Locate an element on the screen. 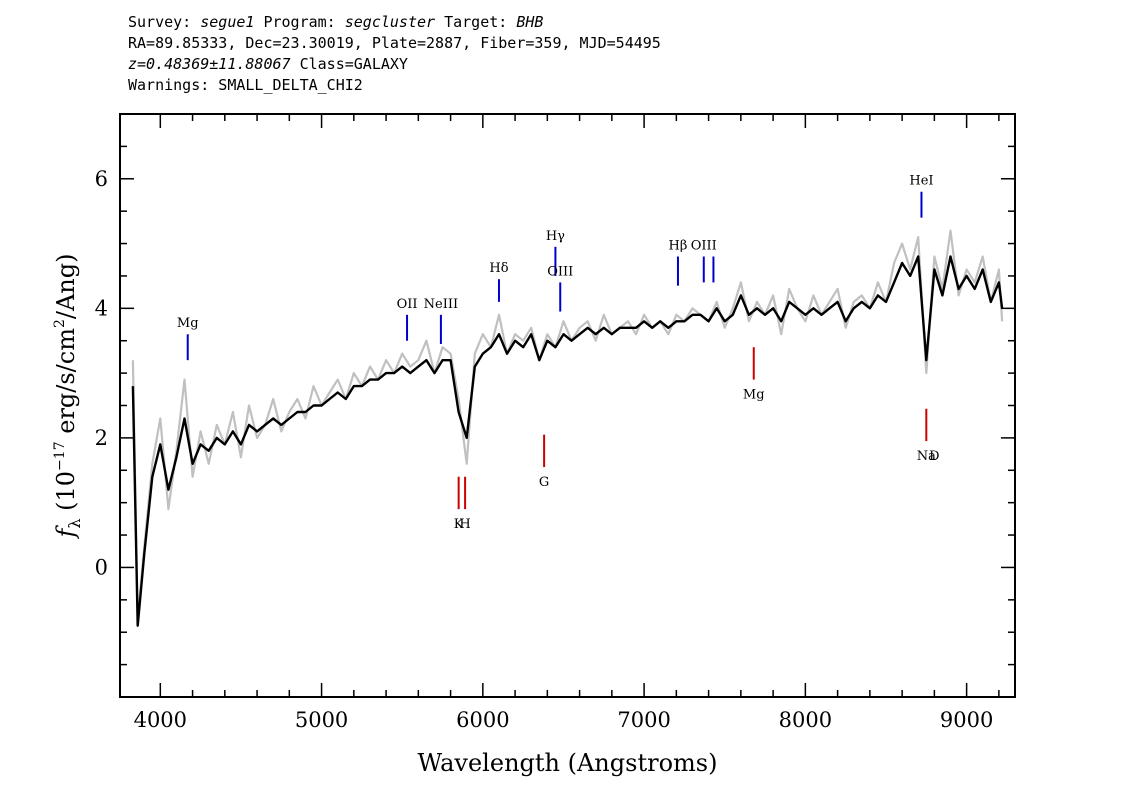 This screenshot has width=1134, height=810. survey-value: segue1 is located at coordinates (227, 22).